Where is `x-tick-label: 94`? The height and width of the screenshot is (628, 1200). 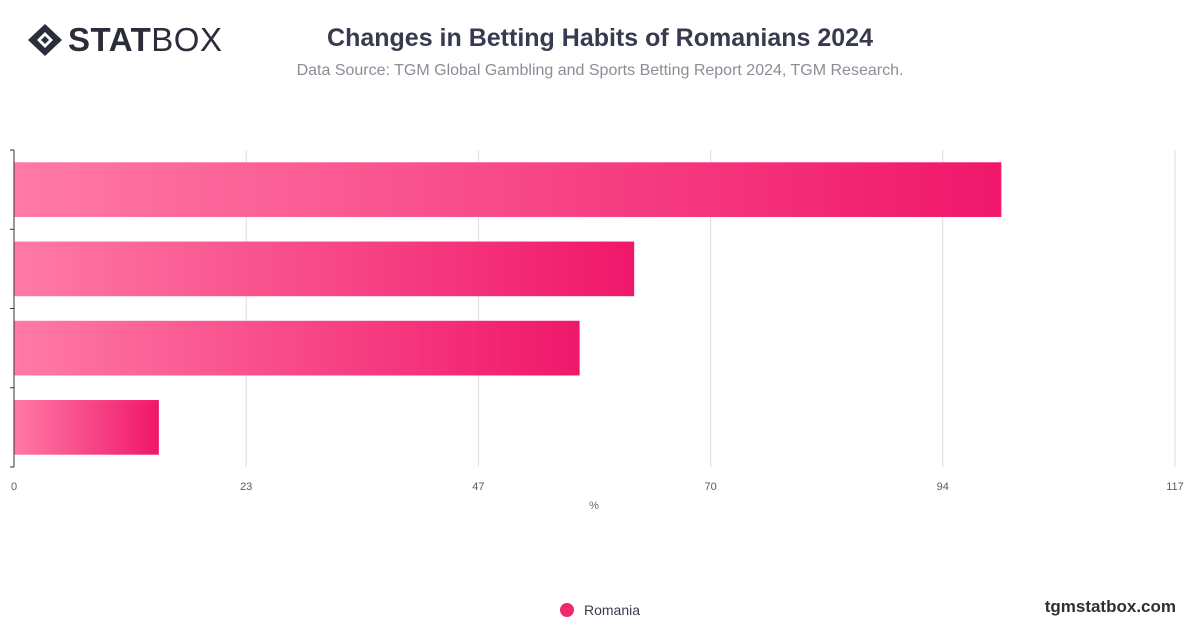 x-tick-label: 94 is located at coordinates (943, 487).